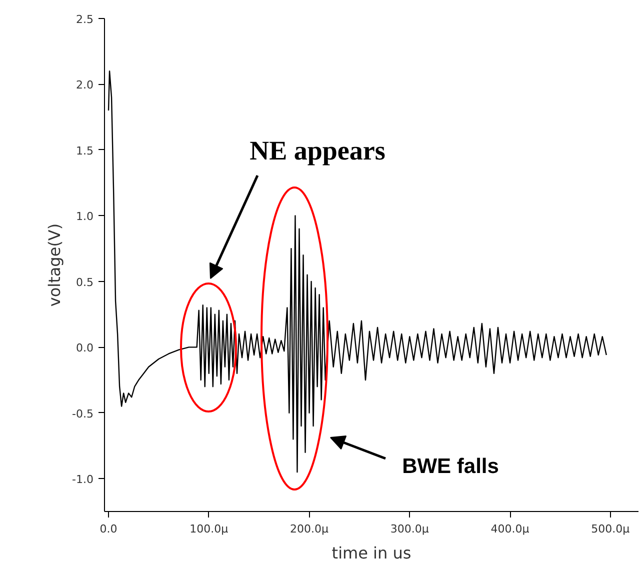 The image size is (642, 584). Describe the element at coordinates (54, 265) in the screenshot. I see `y-axis-title: voltage(V)` at that location.